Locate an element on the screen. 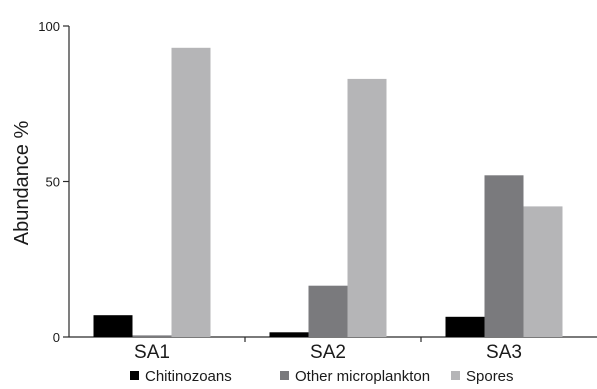 The height and width of the screenshot is (389, 597). bar-sa2-other-microplankton is located at coordinates (328, 311).